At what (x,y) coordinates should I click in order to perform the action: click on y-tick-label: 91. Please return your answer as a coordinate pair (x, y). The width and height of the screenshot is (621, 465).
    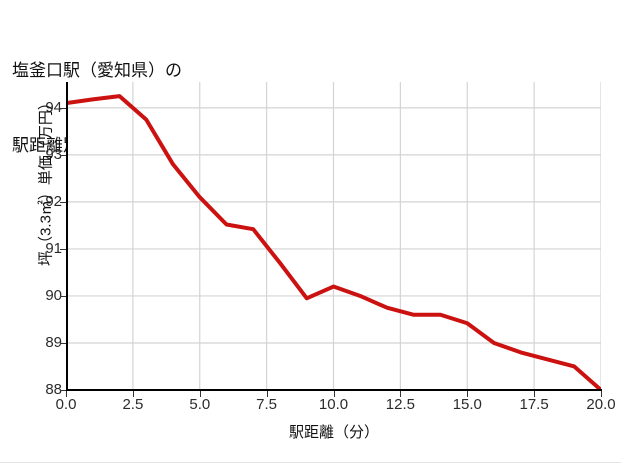
    Looking at the image, I should click on (53, 248).